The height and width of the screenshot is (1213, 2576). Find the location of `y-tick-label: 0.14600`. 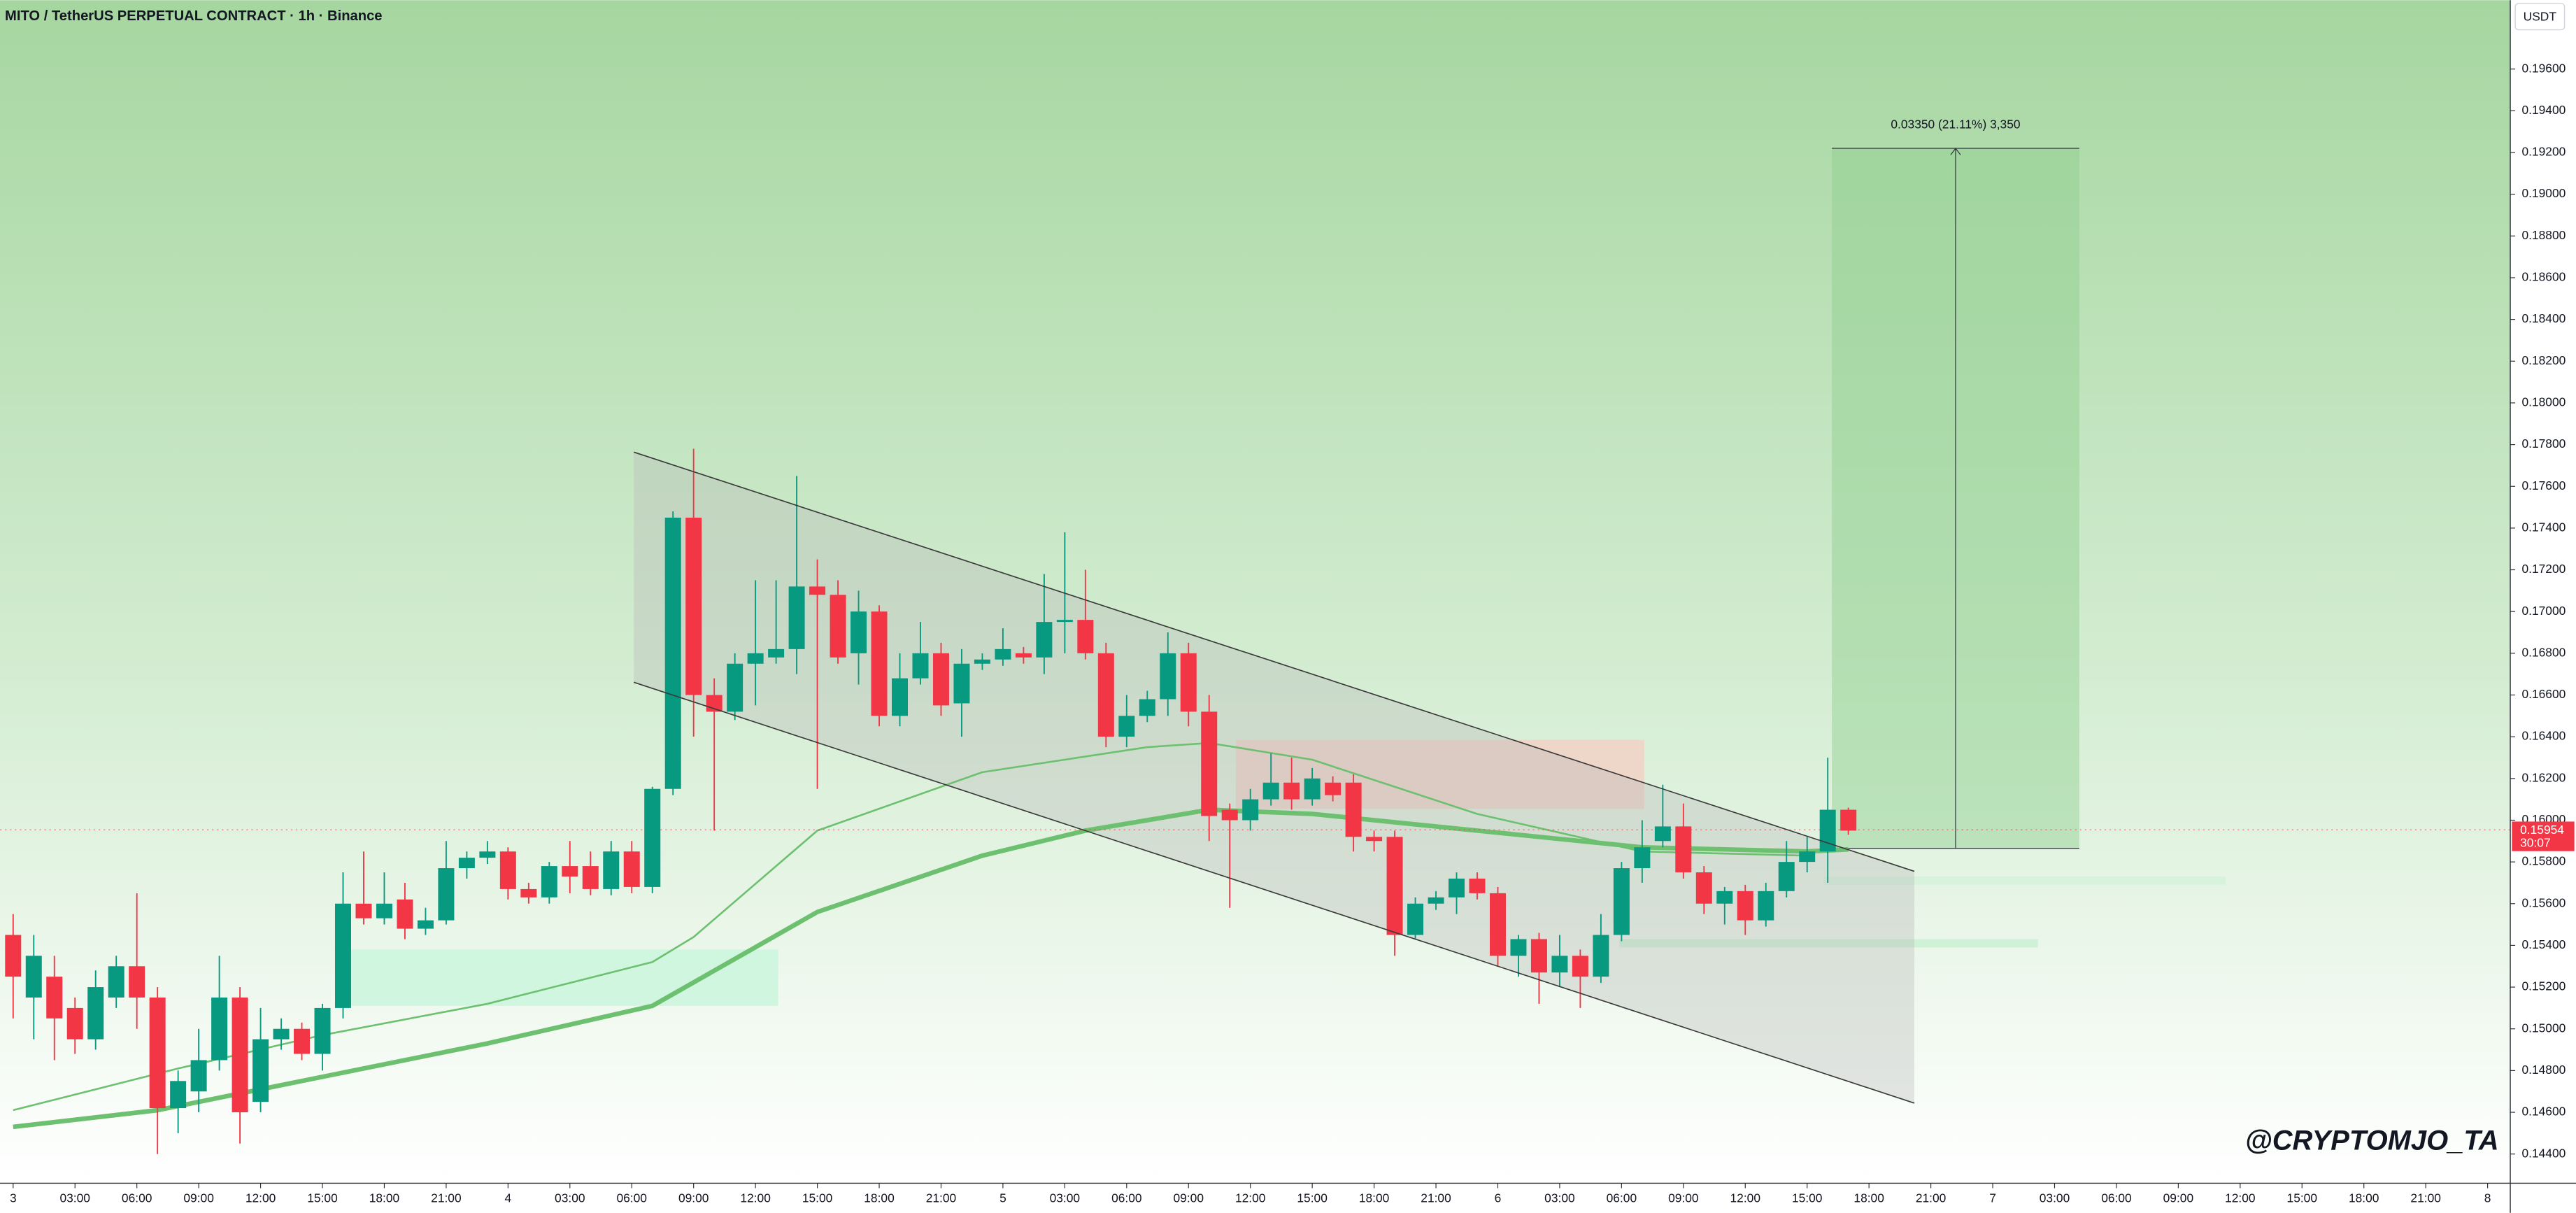

y-tick-label: 0.14600 is located at coordinates (2543, 1112).